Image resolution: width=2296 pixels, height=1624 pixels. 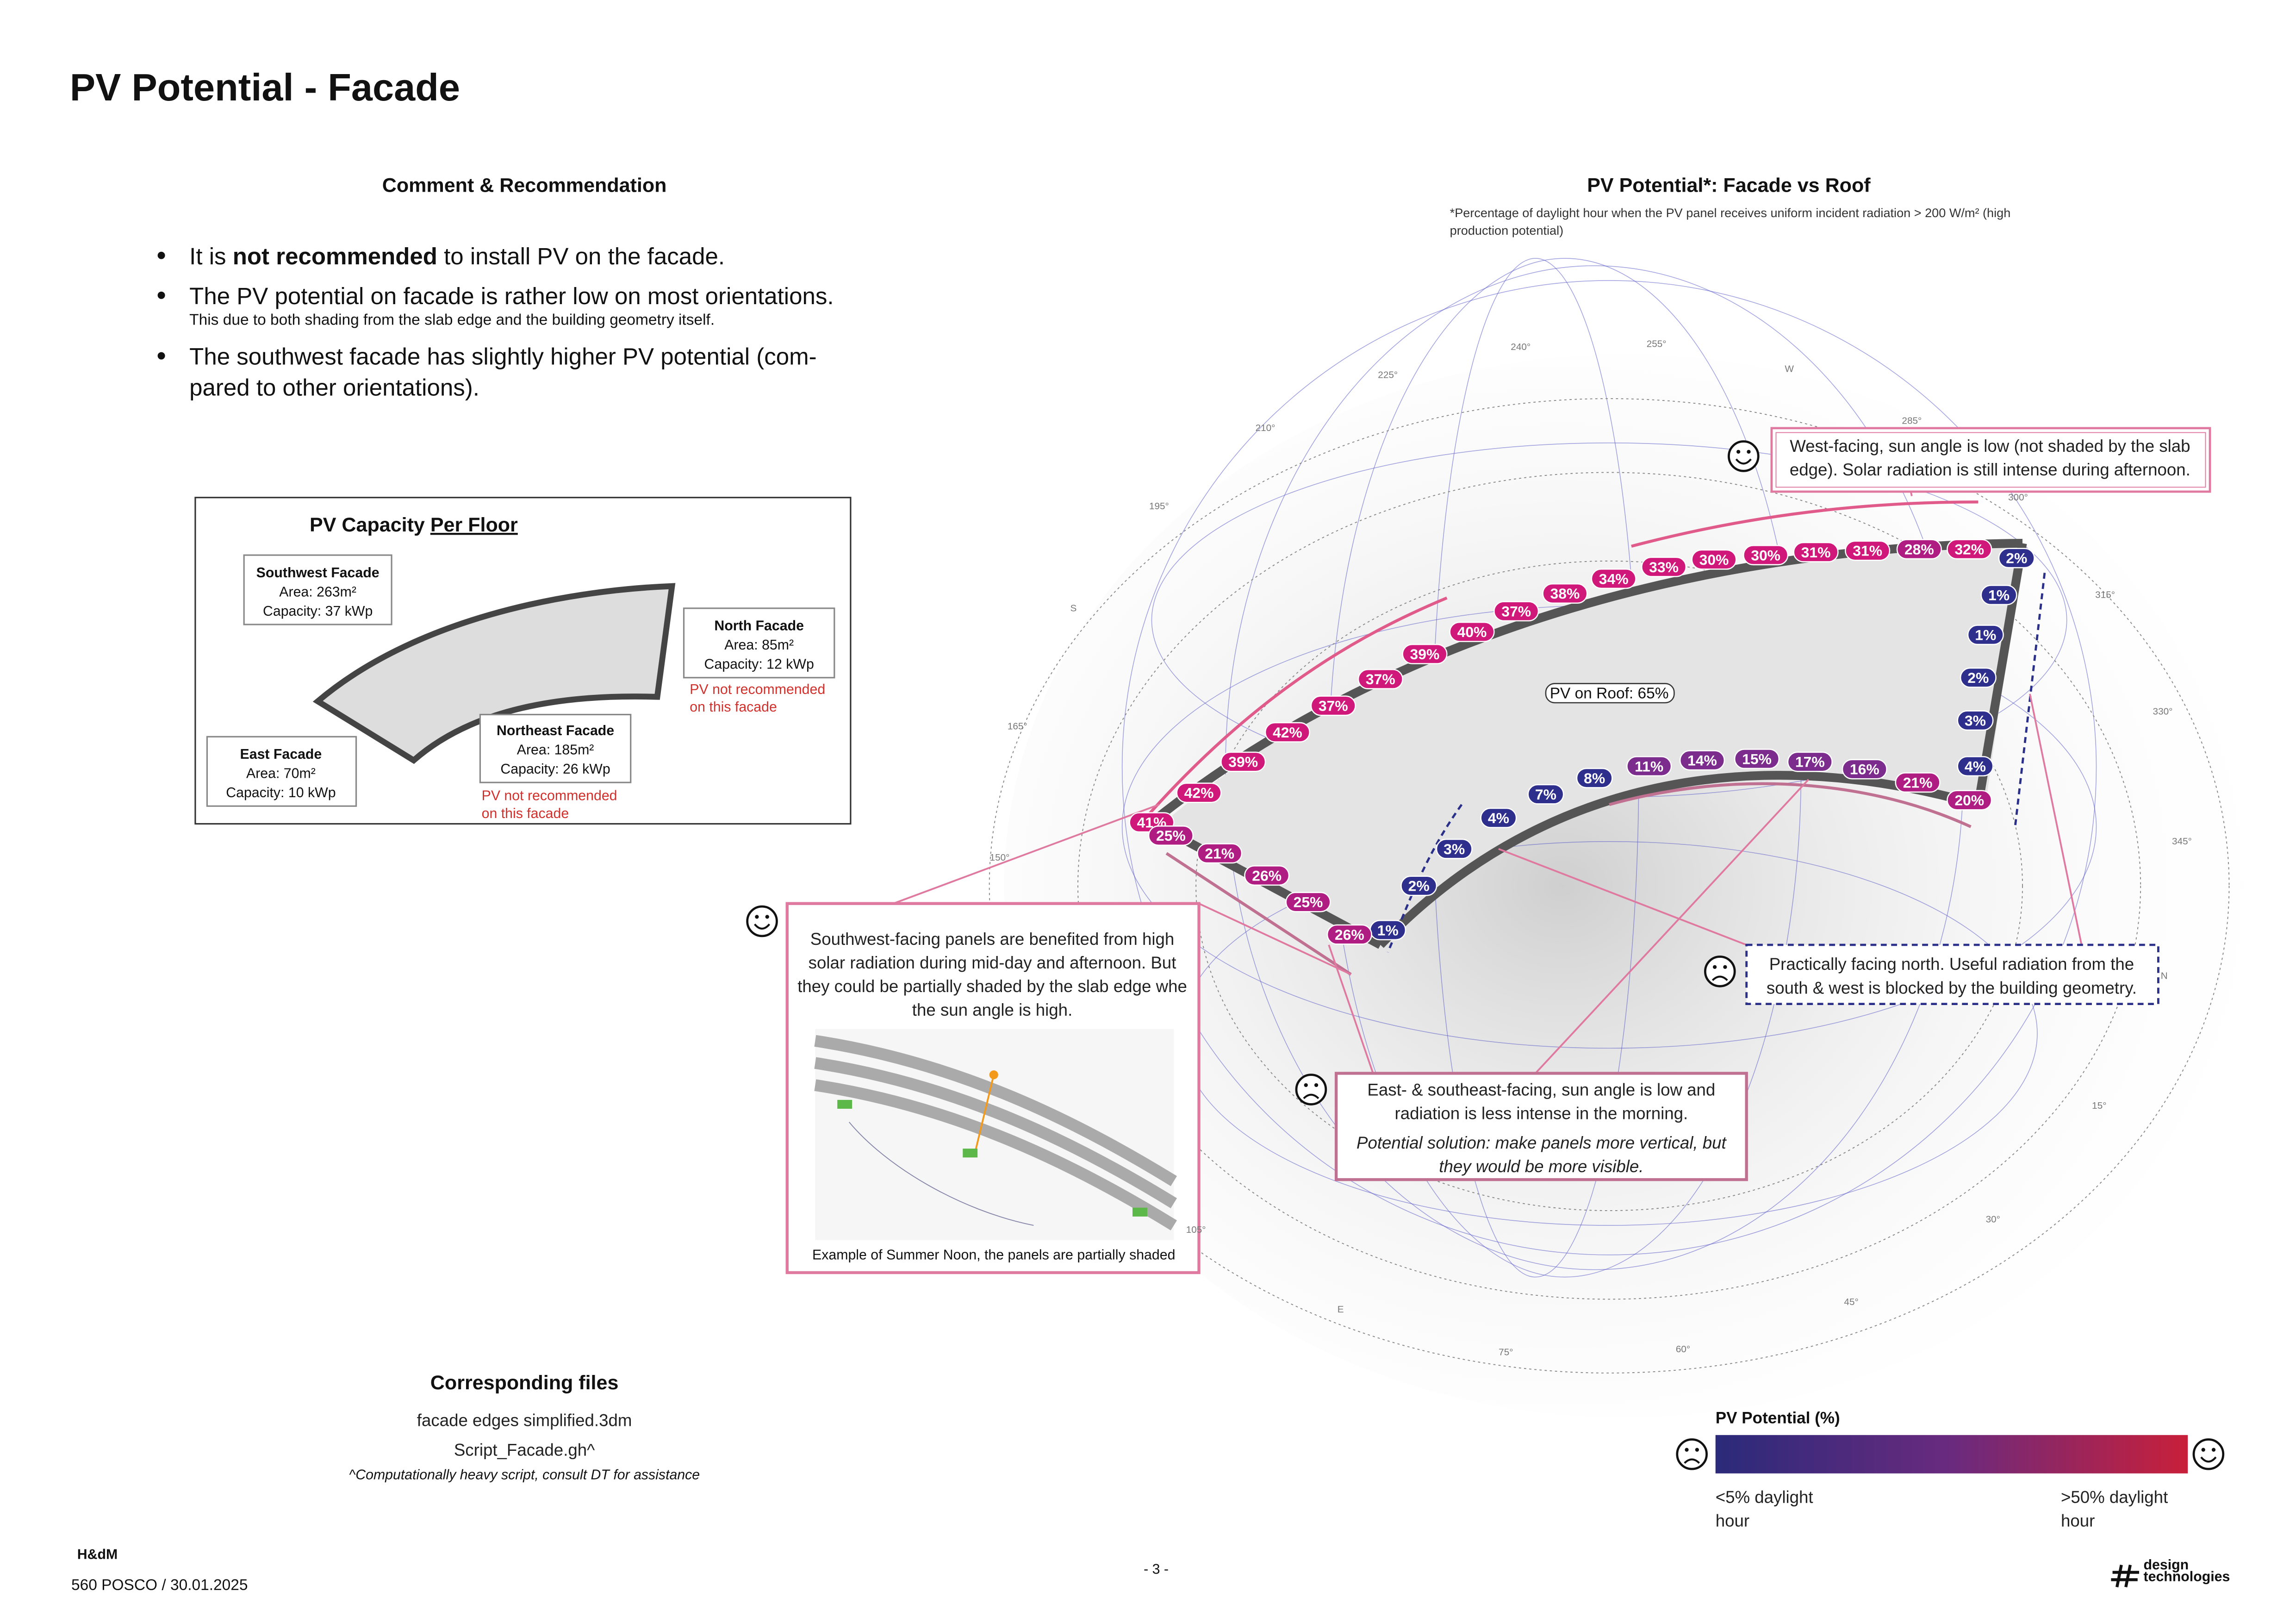 I want to click on compass-label: 75°, so click(x=1506, y=1352).